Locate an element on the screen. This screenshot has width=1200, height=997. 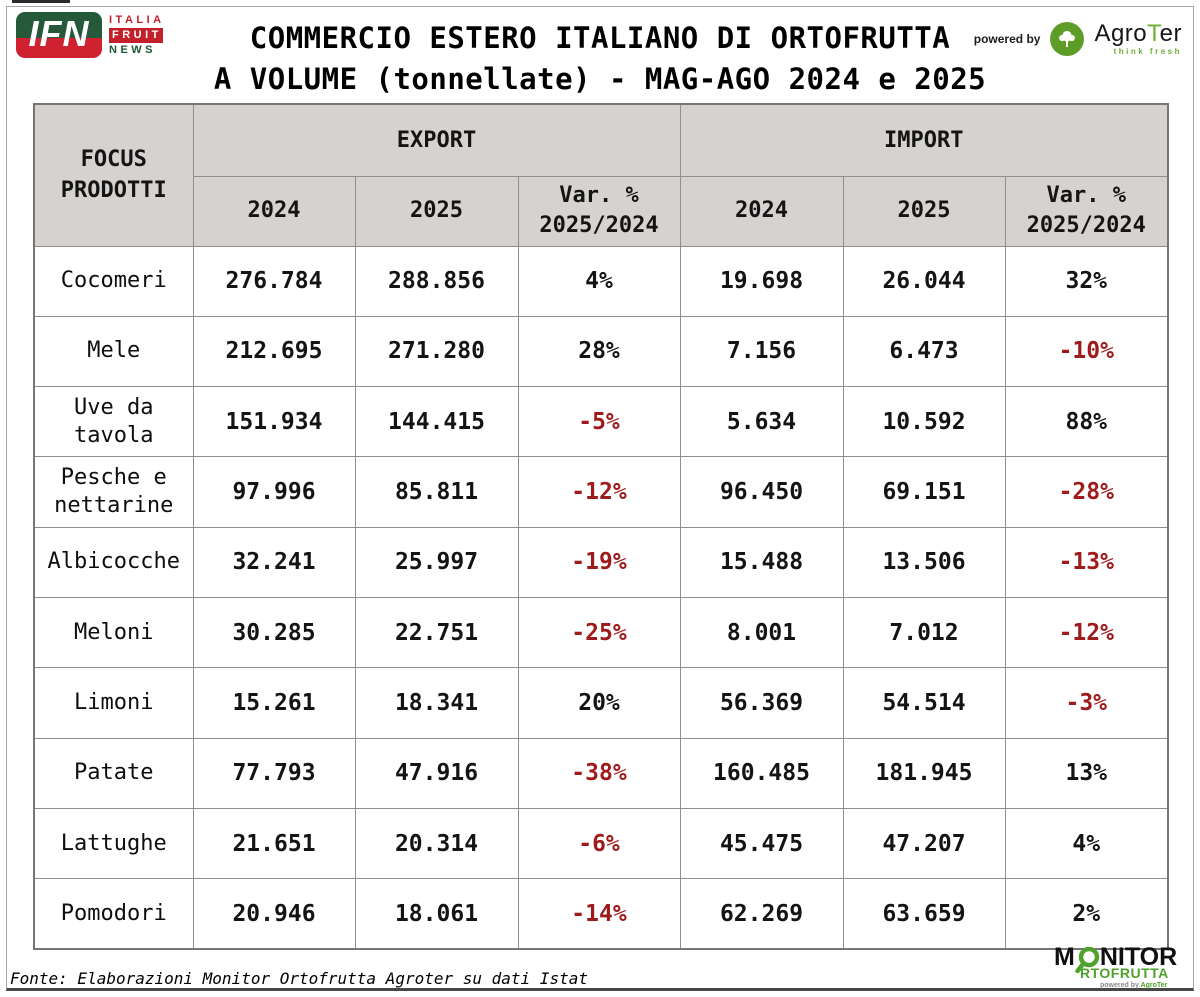
value-cell: 181.945 is located at coordinates (924, 773).